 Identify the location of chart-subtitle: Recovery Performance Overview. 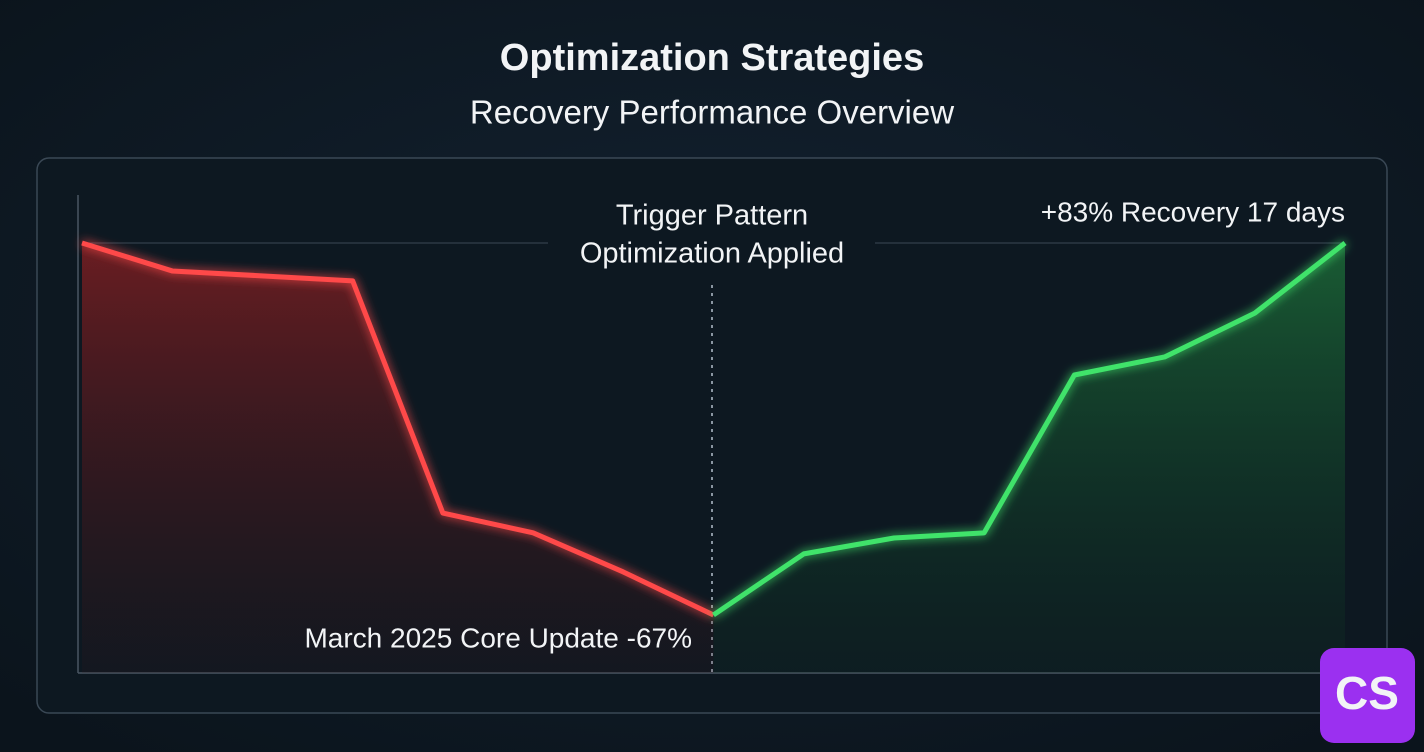
(712, 112).